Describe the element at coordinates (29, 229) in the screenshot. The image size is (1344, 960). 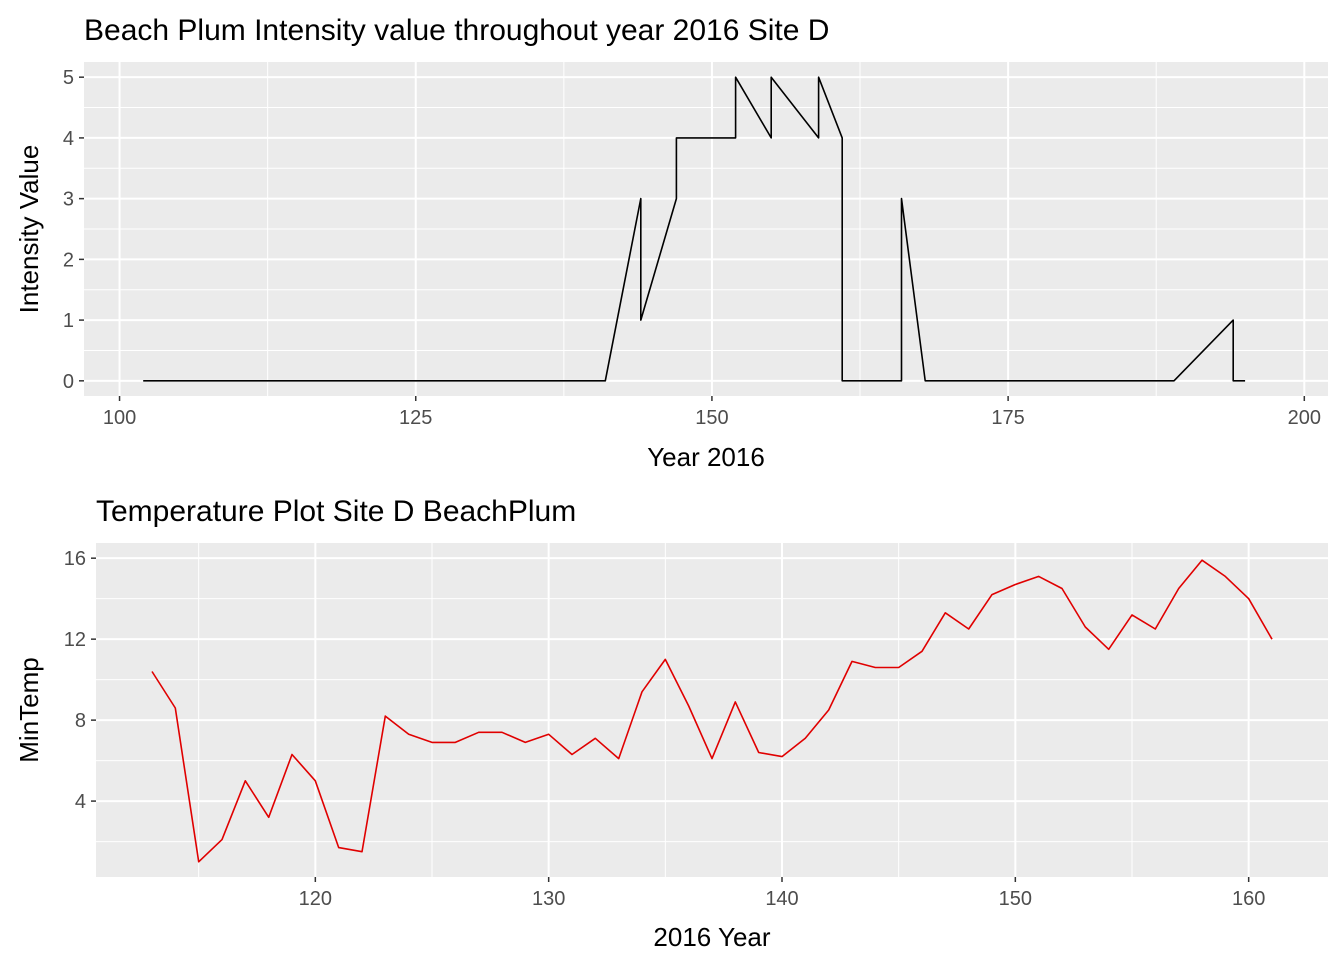
I see `y-axis-title: Intensity Value` at that location.